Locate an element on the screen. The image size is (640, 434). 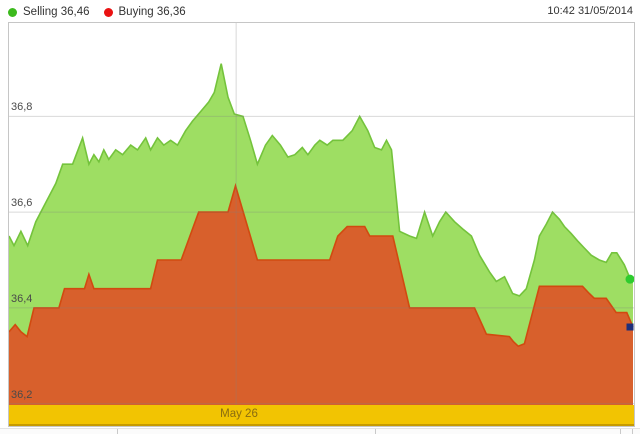
legend-item-selling: Selling 36,46 is located at coordinates (49, 12).